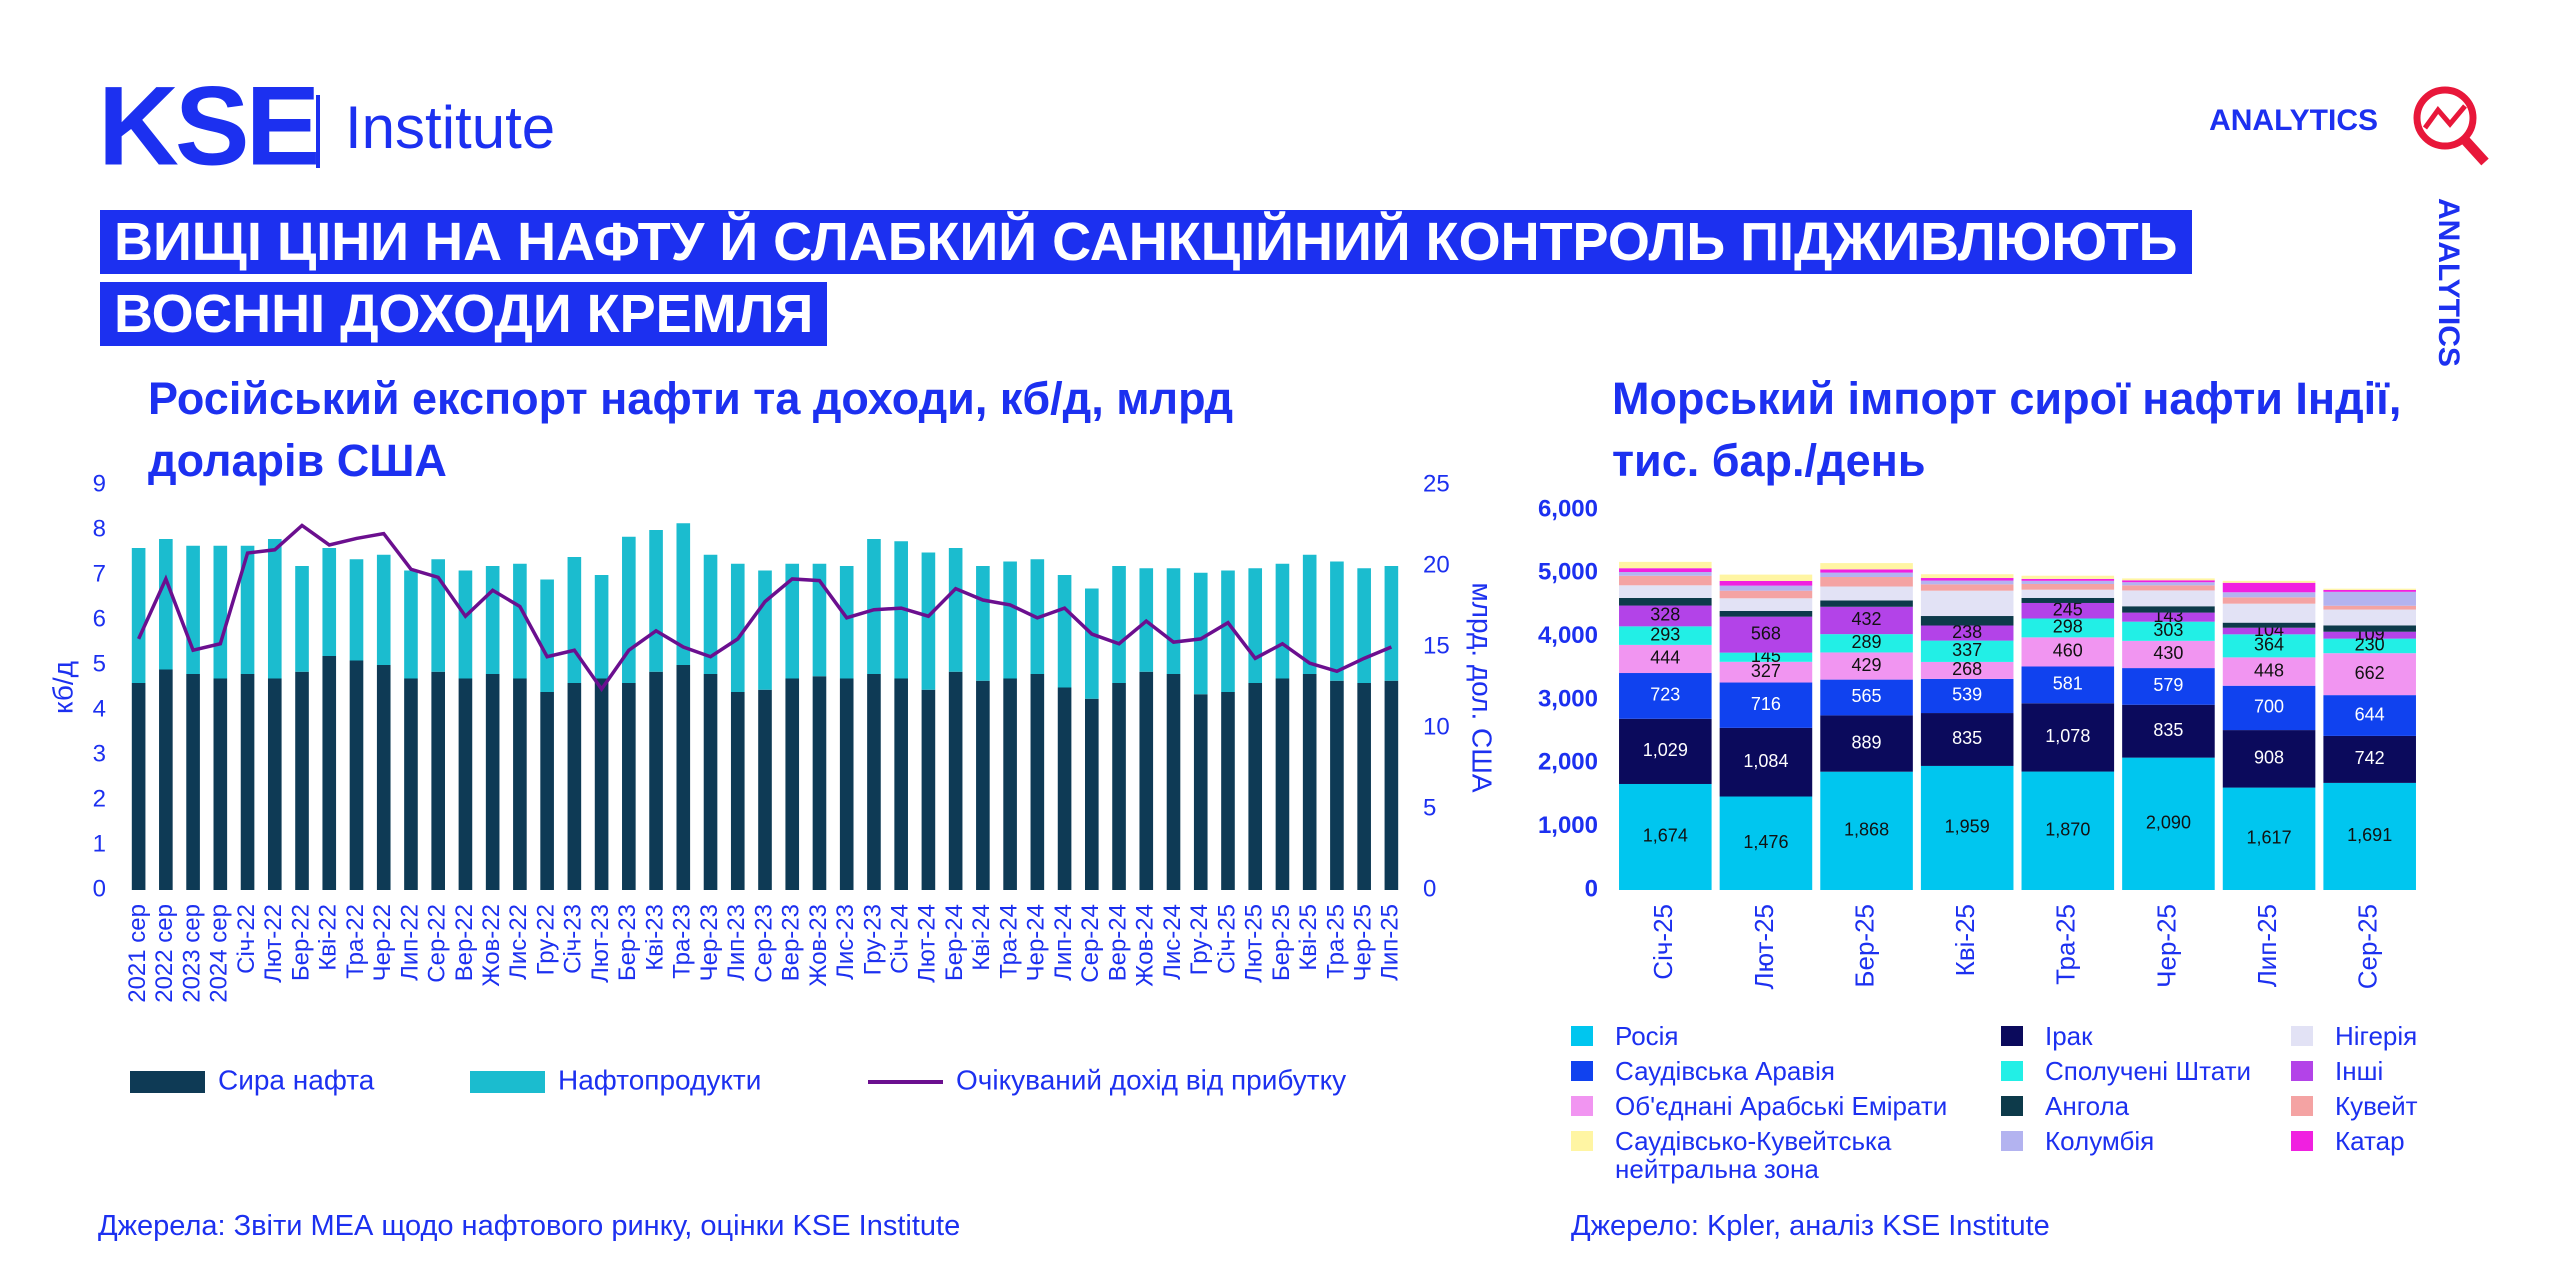  Describe the element at coordinates (1226, 939) in the screenshot. I see `x-tick-label: Січ-25` at that location.